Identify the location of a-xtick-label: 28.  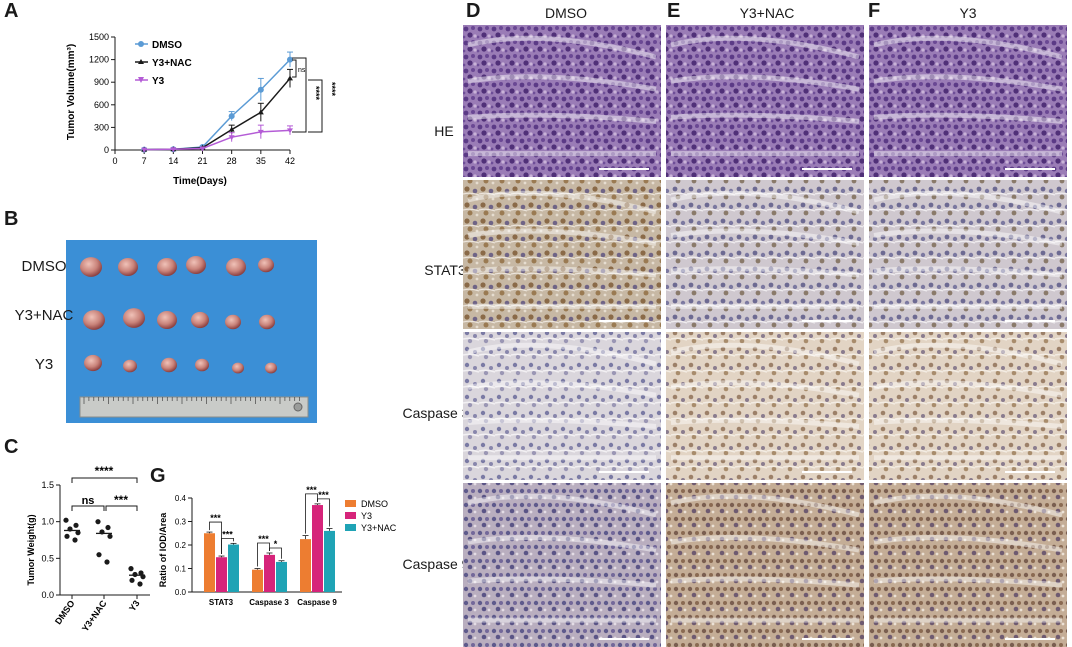
(232, 161).